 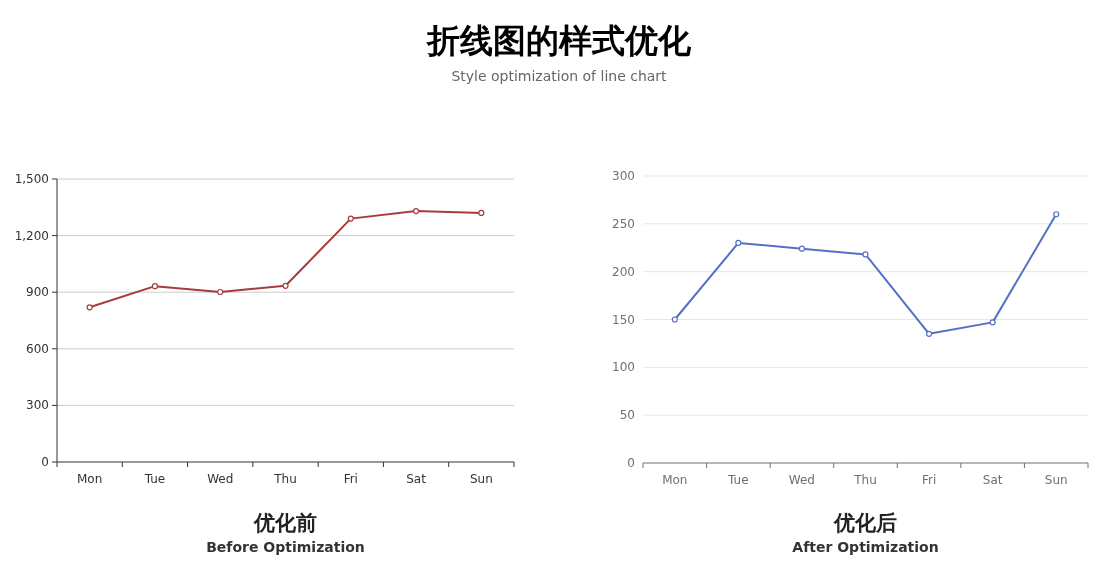 I want to click on y-tick-label: 50, so click(x=627, y=415).